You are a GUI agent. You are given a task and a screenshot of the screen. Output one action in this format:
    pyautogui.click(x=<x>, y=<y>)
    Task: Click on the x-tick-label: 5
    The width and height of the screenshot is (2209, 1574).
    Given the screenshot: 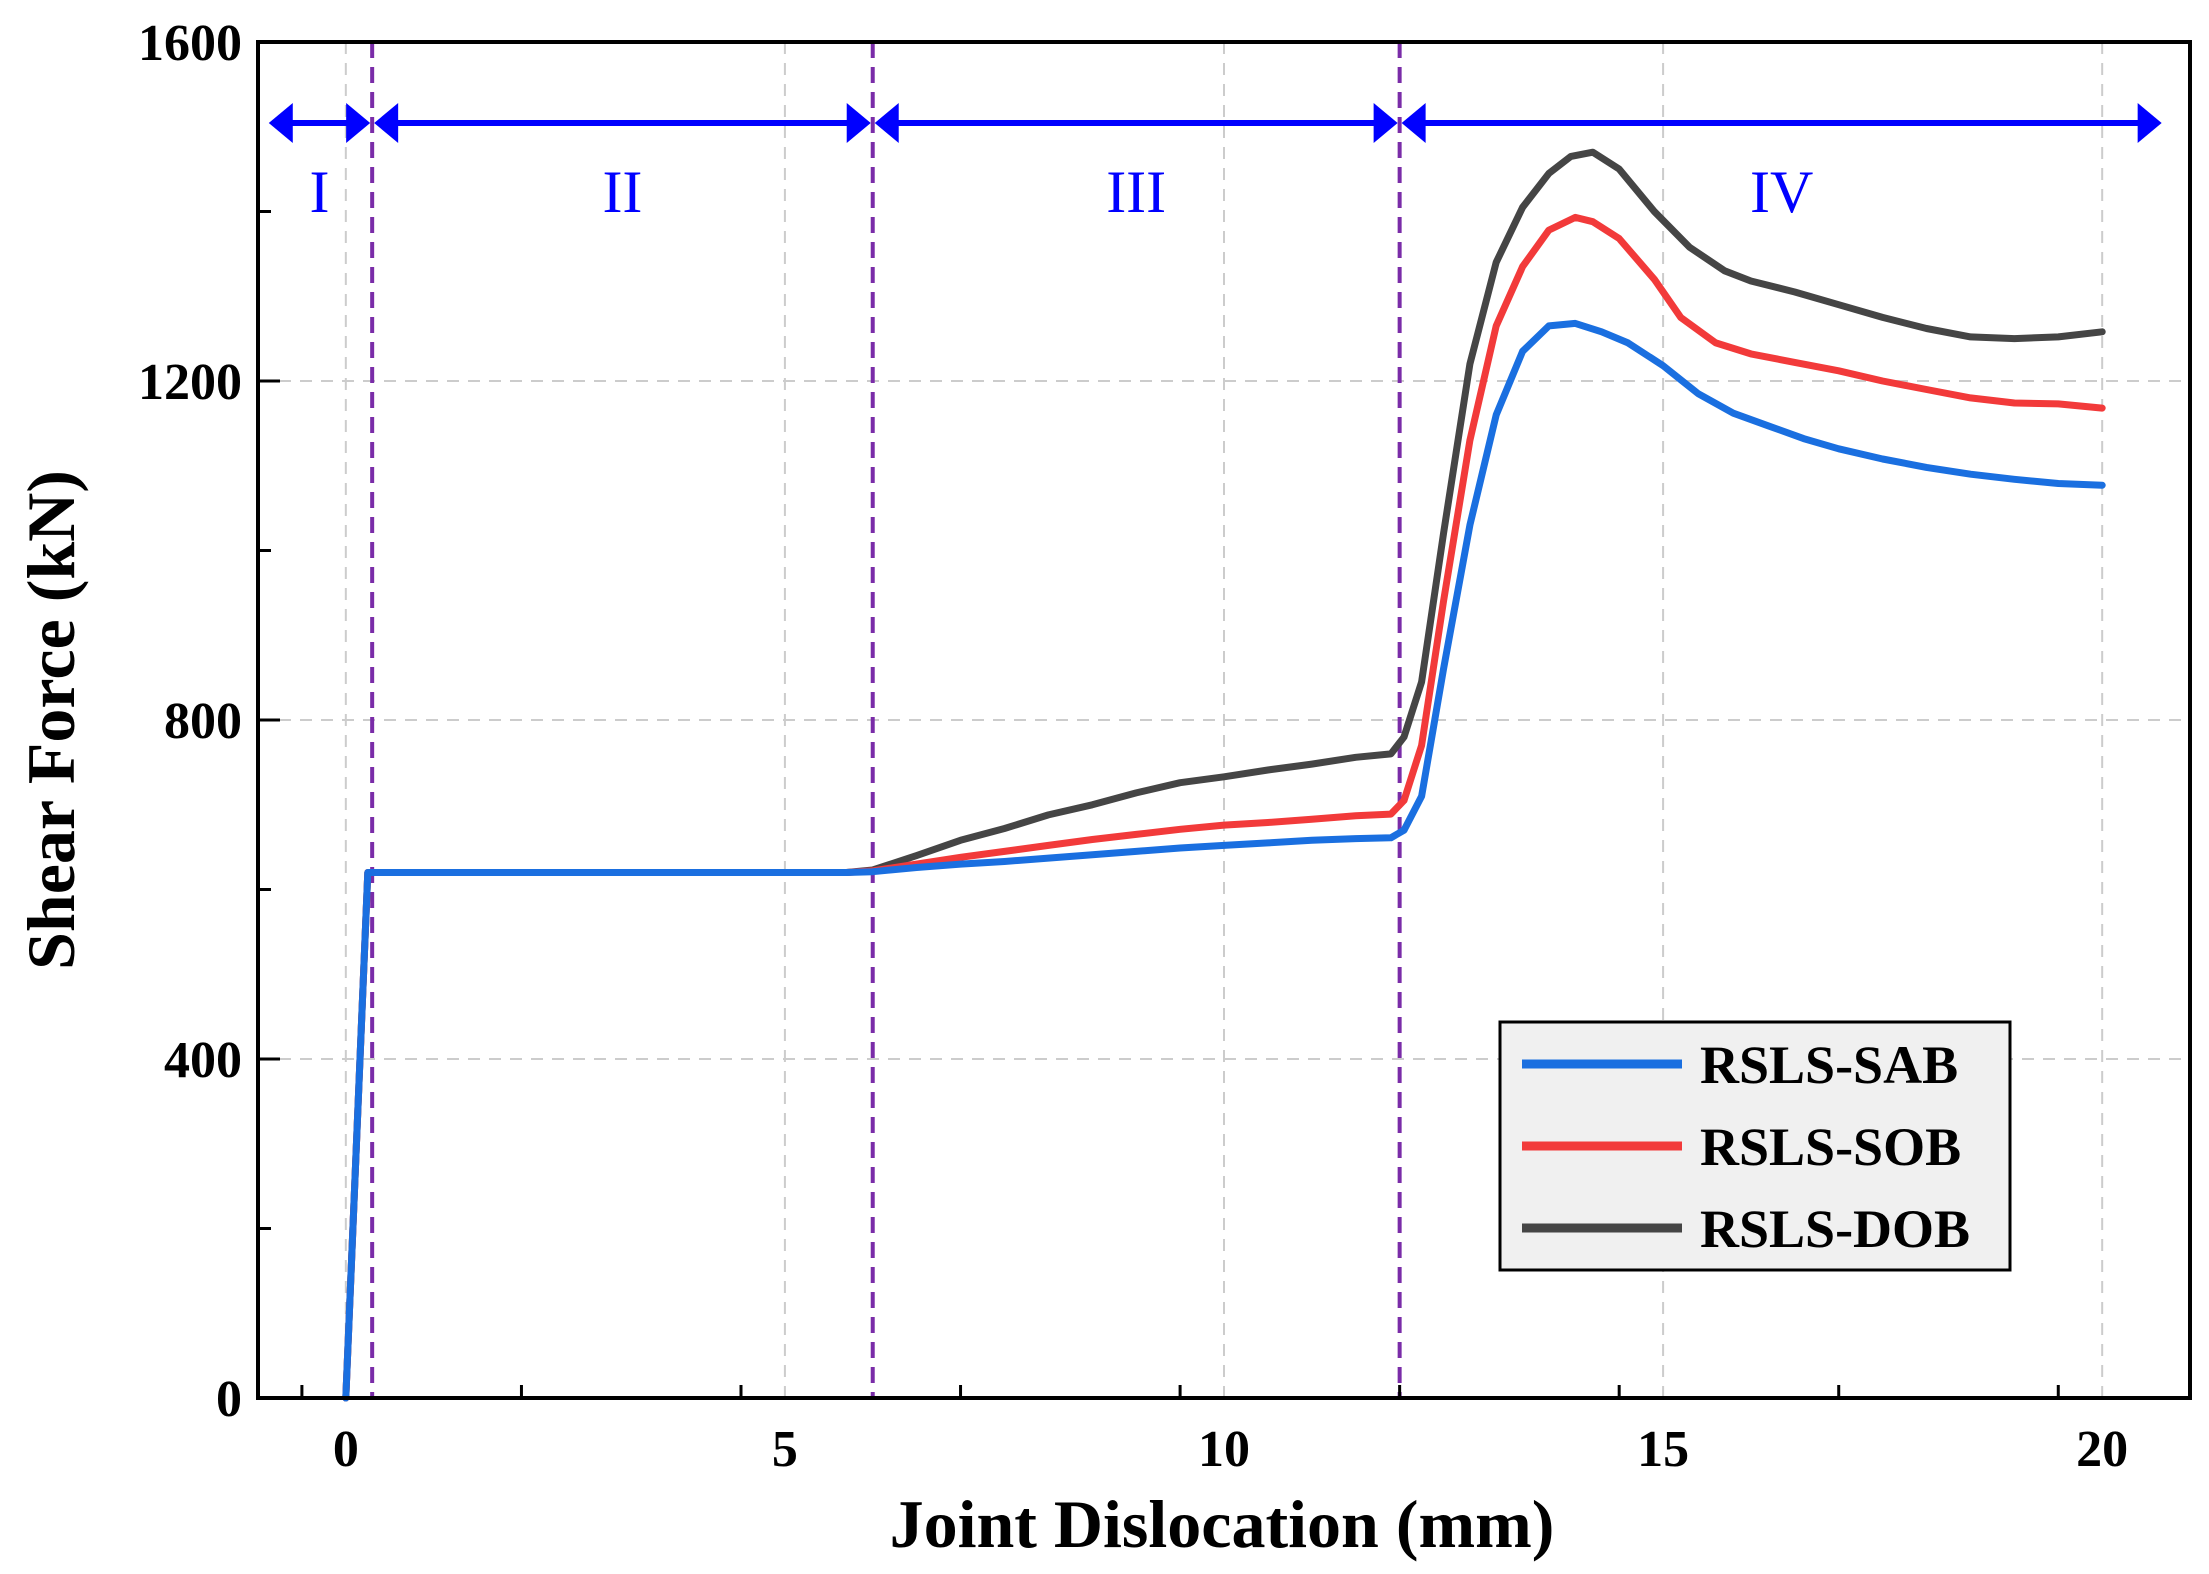 What is the action you would take?
    pyautogui.click(x=785, y=1449)
    